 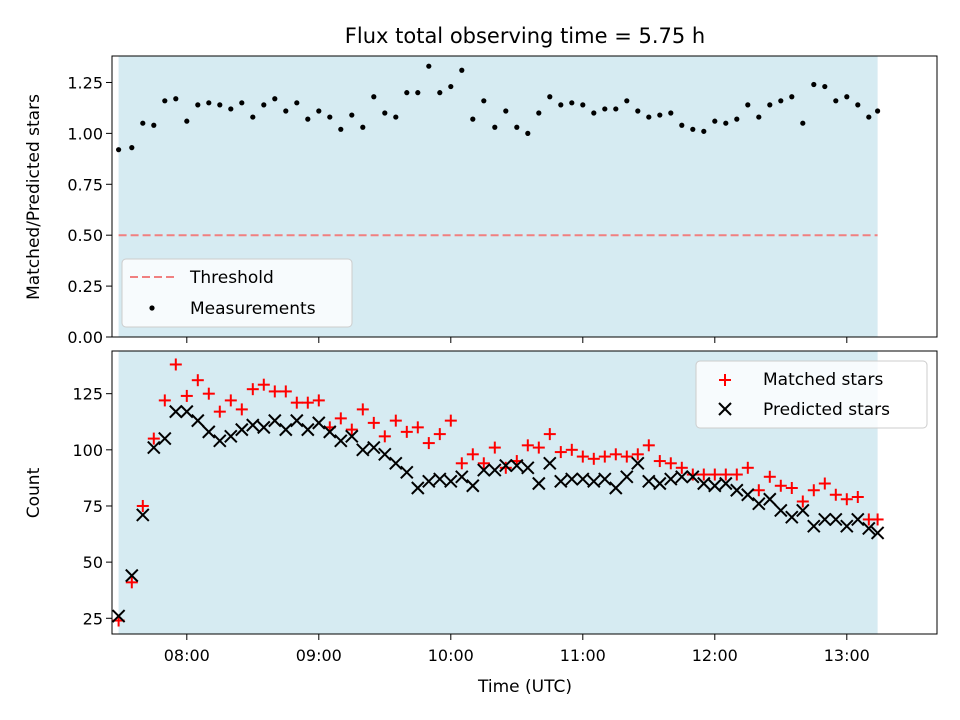 What do you see at coordinates (85, 337) in the screenshot?
I see `top-ytick-label: 0.00` at bounding box center [85, 337].